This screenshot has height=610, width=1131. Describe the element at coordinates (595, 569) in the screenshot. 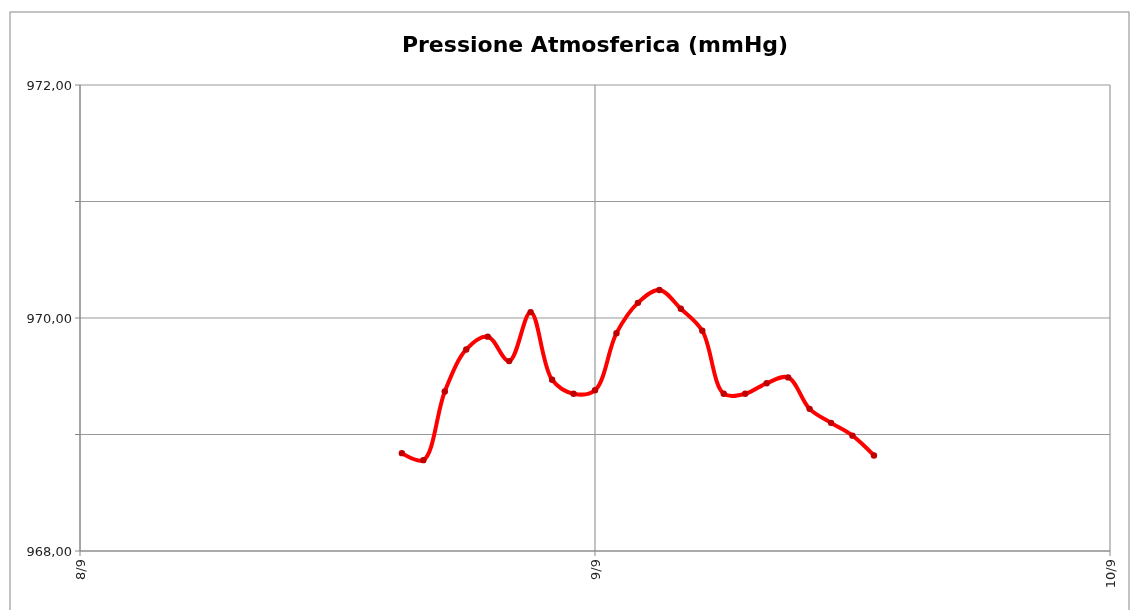

I see `x-tick-label: 9/9` at that location.